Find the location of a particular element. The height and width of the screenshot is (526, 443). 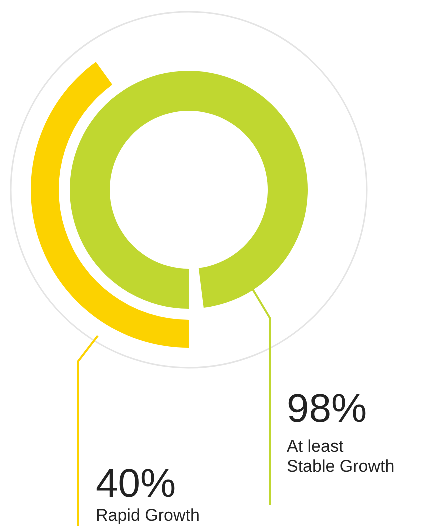

category-label: At least Stable Growth is located at coordinates (341, 456).